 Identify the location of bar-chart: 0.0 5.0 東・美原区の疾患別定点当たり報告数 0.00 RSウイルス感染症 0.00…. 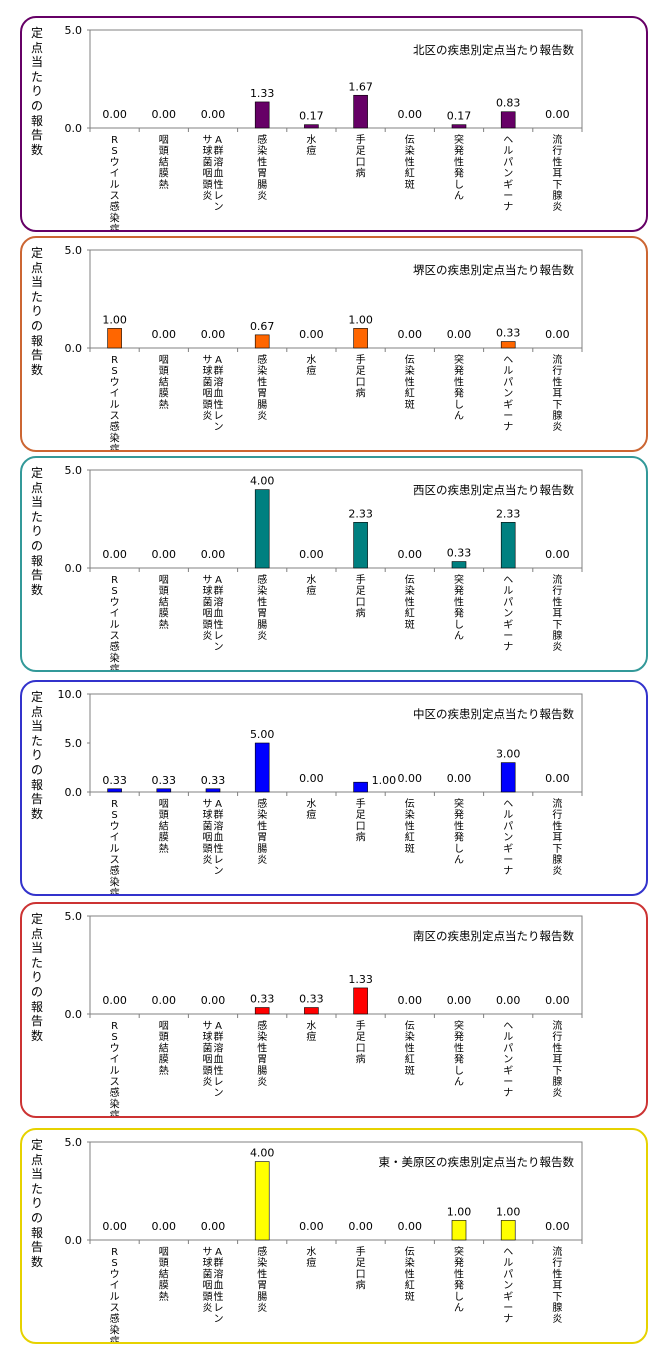
(324, 1239).